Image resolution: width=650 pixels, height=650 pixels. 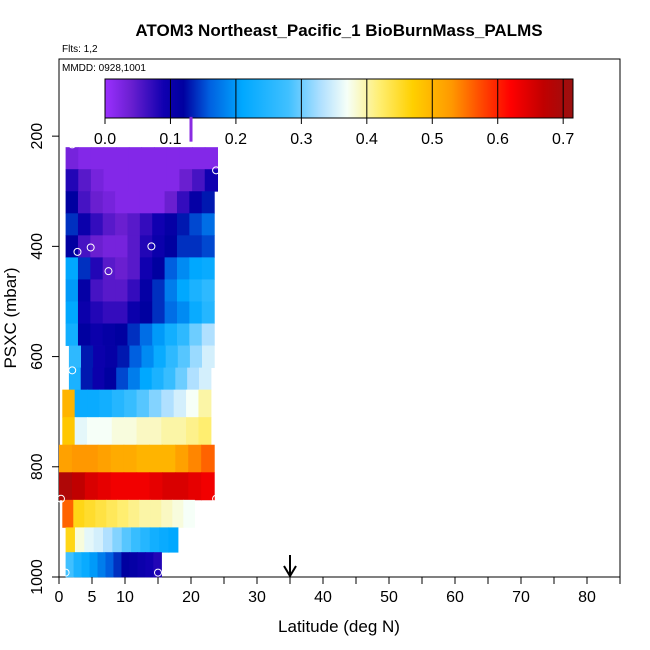 What do you see at coordinates (59, 597) in the screenshot?
I see `x-tick-label: 0` at bounding box center [59, 597].